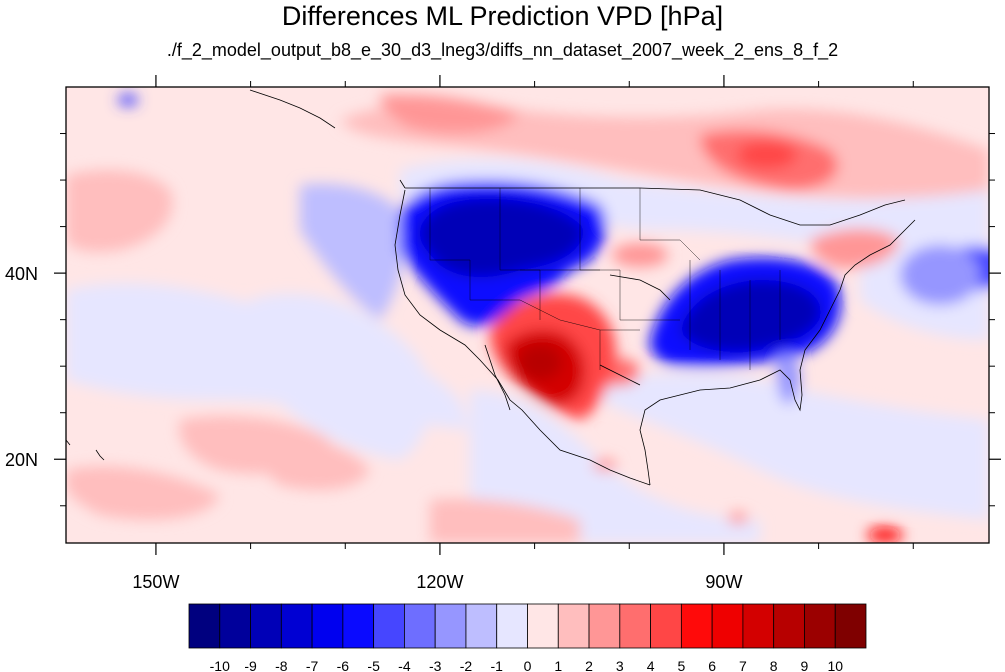  What do you see at coordinates (651, 665) in the screenshot?
I see `colorbar-label: 4` at bounding box center [651, 665].